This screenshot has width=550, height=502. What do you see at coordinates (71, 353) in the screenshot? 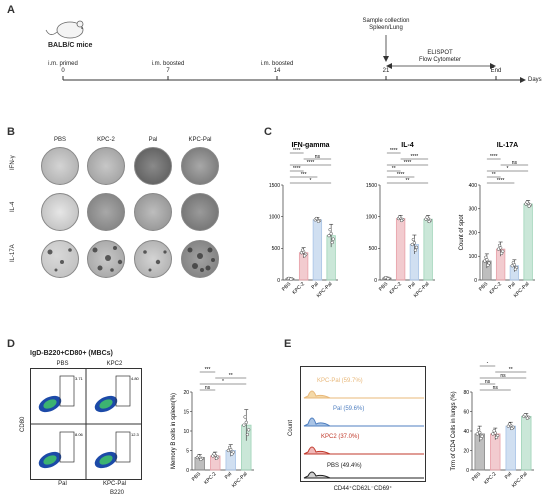
I see `flow-title: IgD-B220+CD80+ (MBCs)` at bounding box center [71, 353].